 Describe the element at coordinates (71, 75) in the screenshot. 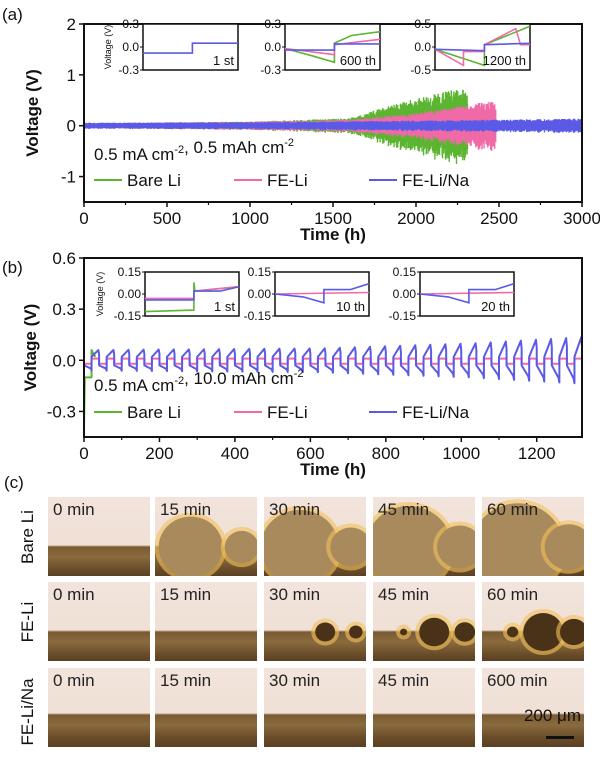

I see `y-tick-label: 1` at that location.